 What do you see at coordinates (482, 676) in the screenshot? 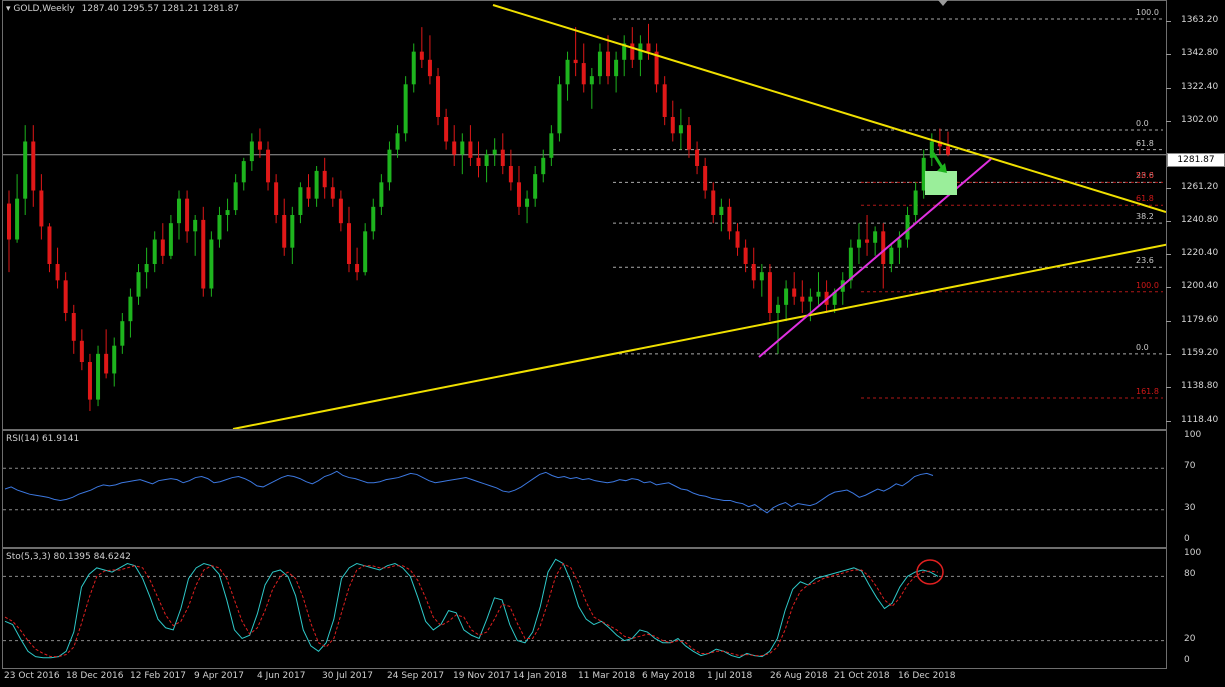
I see `date-label: 19 Nov 2017` at bounding box center [482, 676].